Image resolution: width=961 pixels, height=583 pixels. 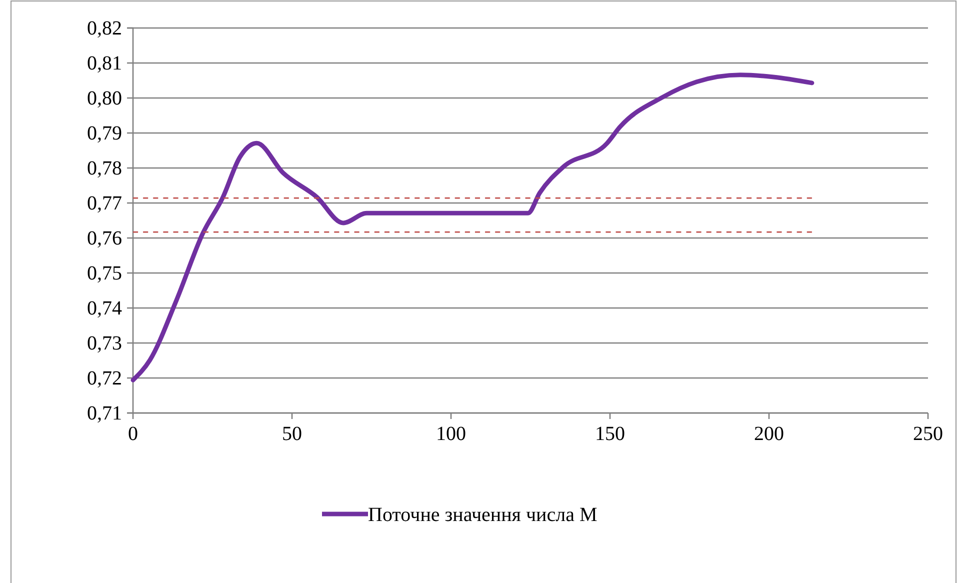 I want to click on y-tick-label: 0,71, so click(x=104, y=413).